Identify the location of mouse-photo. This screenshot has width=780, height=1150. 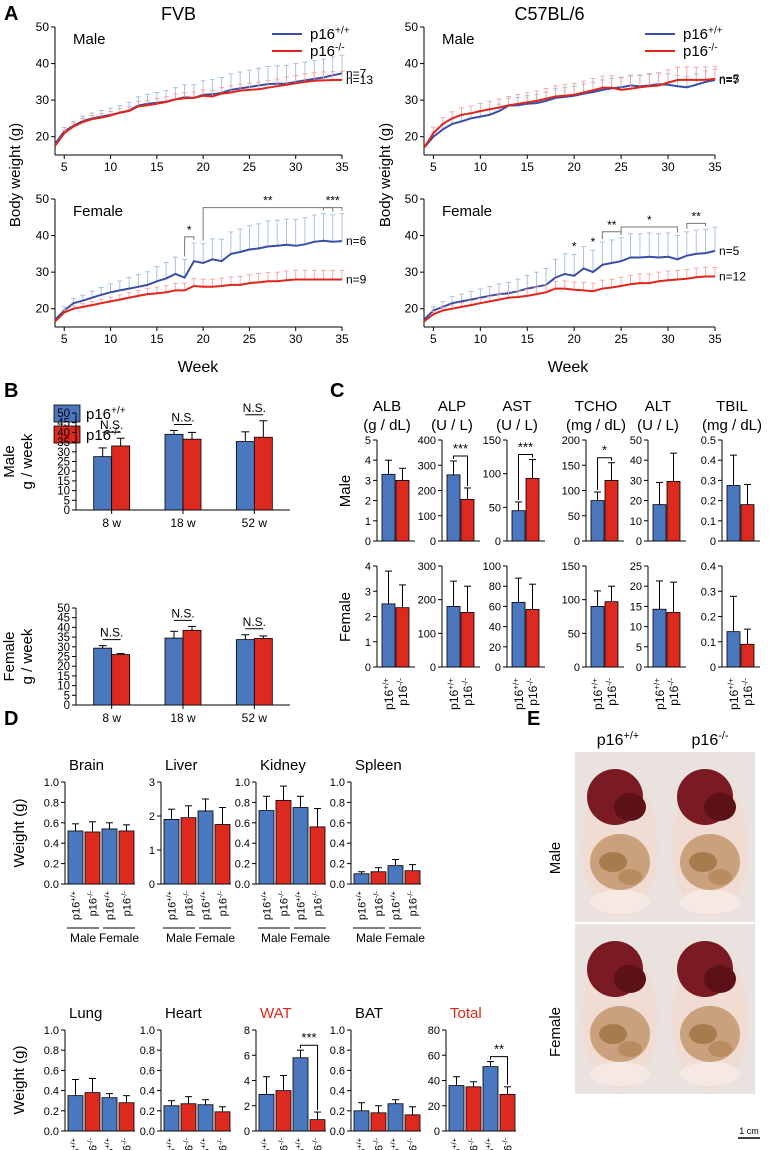
(620, 837).